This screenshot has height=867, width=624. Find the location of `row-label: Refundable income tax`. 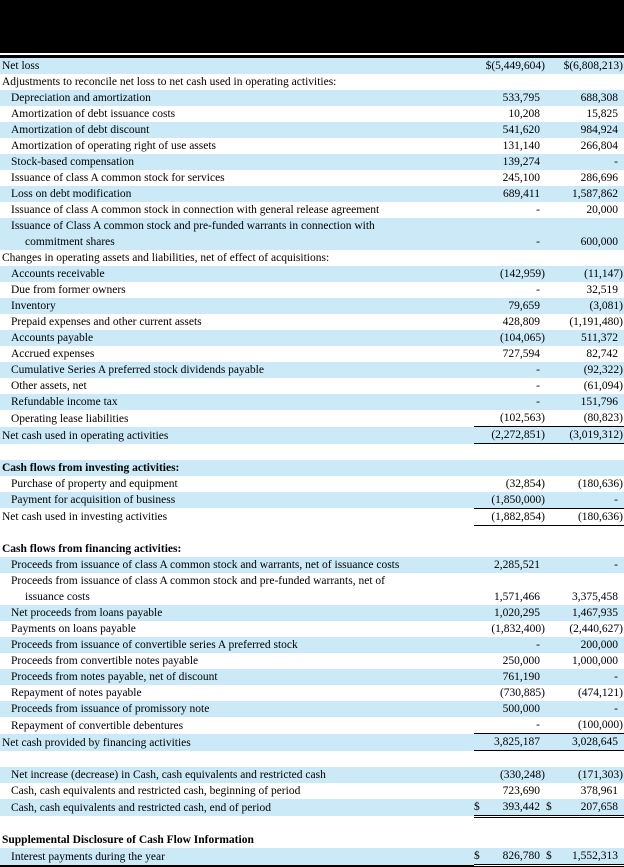

row-label: Refundable income tax is located at coordinates (237, 402).